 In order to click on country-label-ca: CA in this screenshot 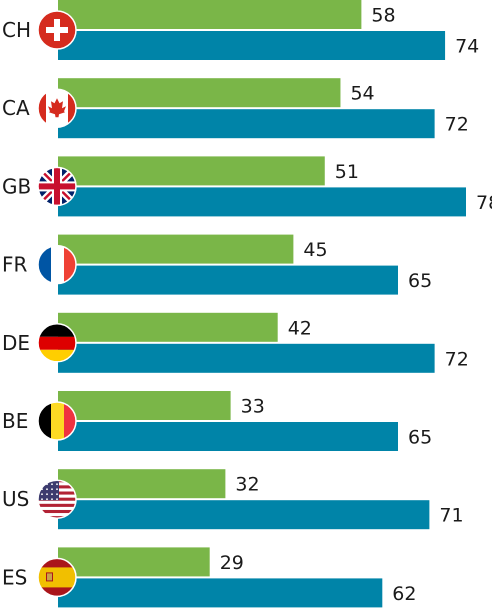, I will do `click(16, 108)`.